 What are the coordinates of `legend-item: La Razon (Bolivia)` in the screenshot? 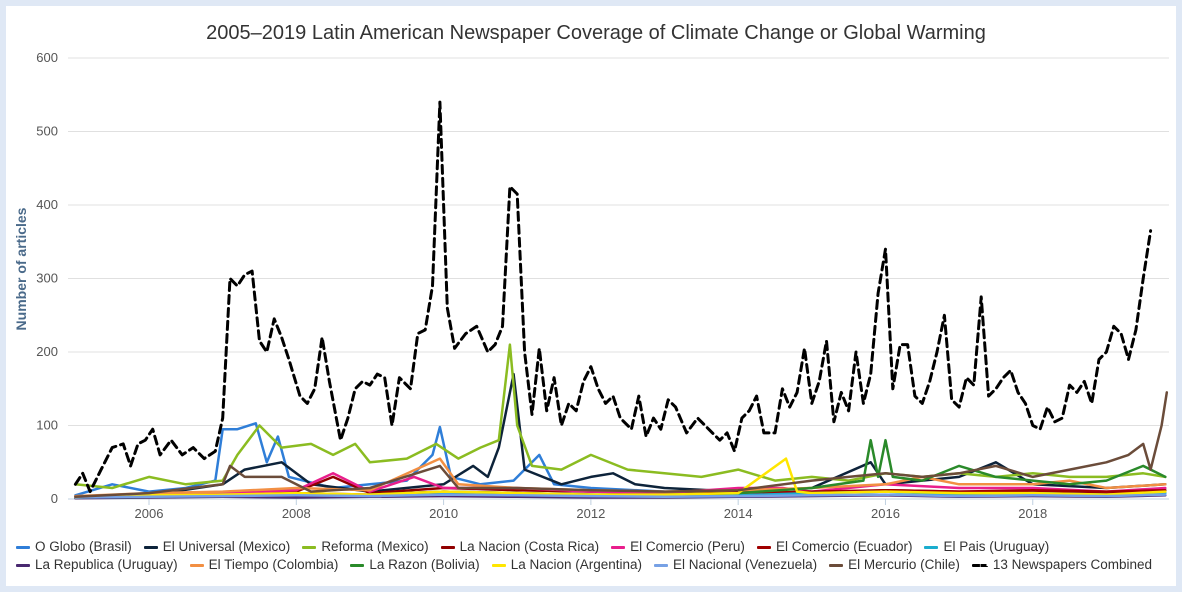 It's located at (415, 565).